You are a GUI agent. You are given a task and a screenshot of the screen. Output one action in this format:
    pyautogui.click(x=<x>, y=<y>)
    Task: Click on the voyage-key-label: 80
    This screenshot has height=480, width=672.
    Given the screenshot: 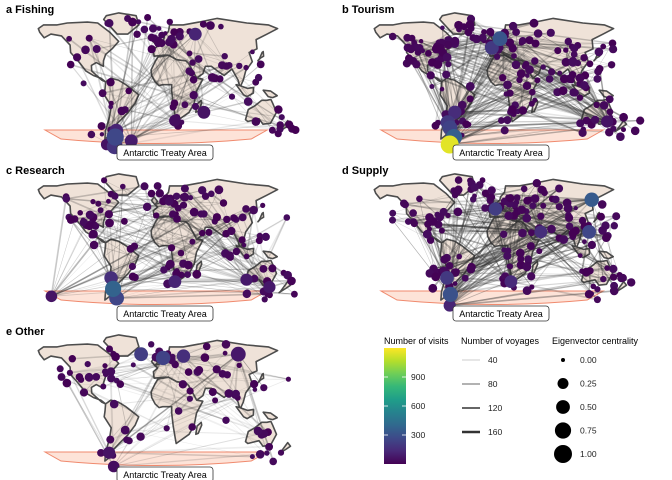 What is the action you would take?
    pyautogui.click(x=493, y=384)
    